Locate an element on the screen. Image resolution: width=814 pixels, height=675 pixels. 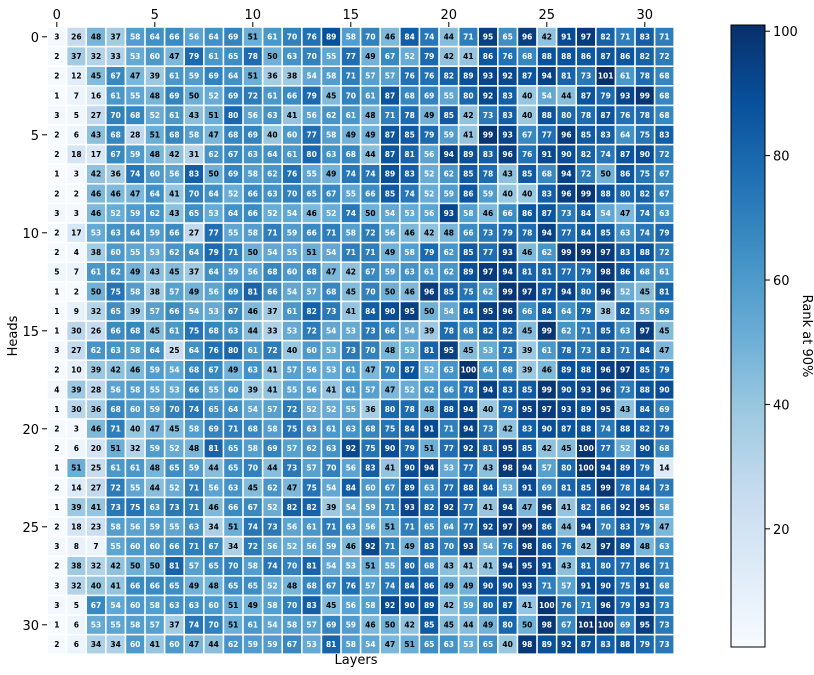
cell-value-label: 38 is located at coordinates (96, 252).